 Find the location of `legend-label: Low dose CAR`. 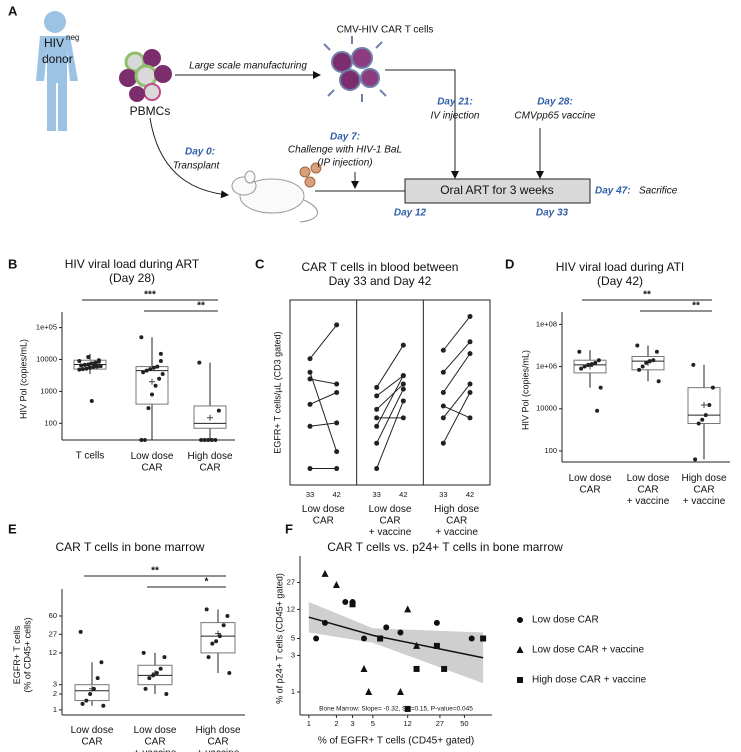

legend-label: Low dose CAR is located at coordinates (565, 620).